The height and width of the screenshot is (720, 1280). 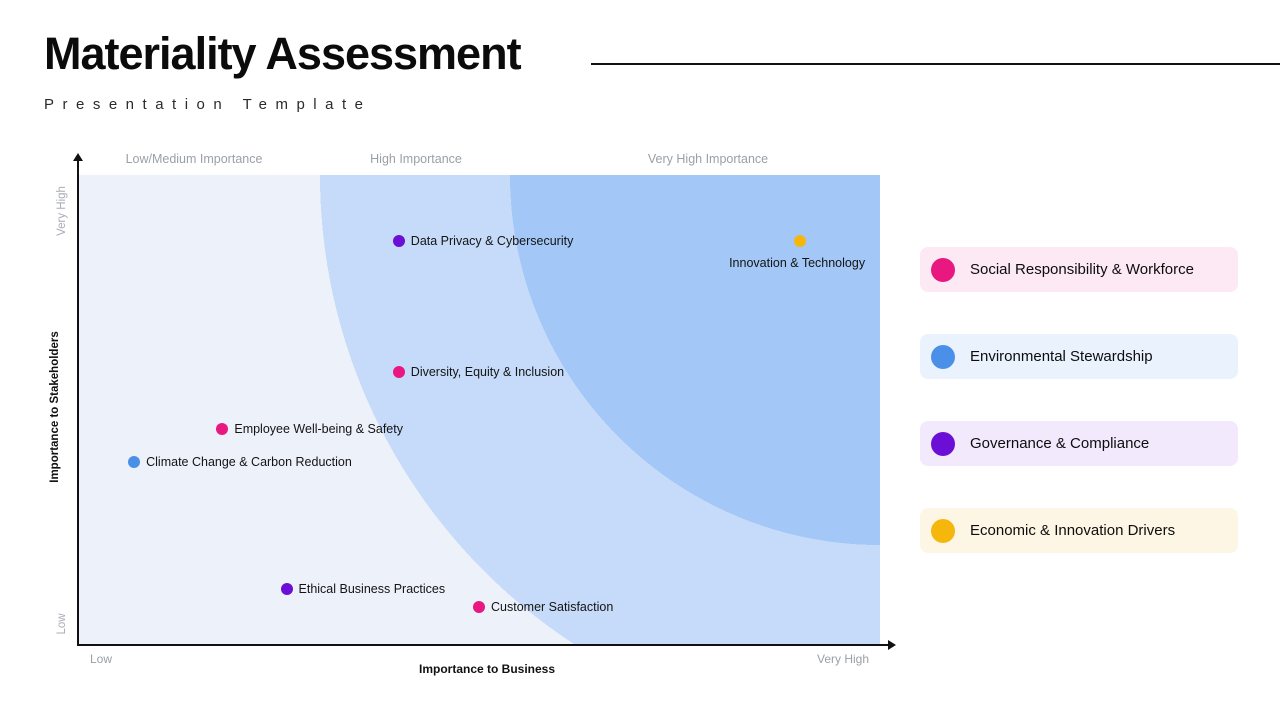 I want to click on legend-label: Economic & Innovation Drivers, so click(x=1073, y=530).